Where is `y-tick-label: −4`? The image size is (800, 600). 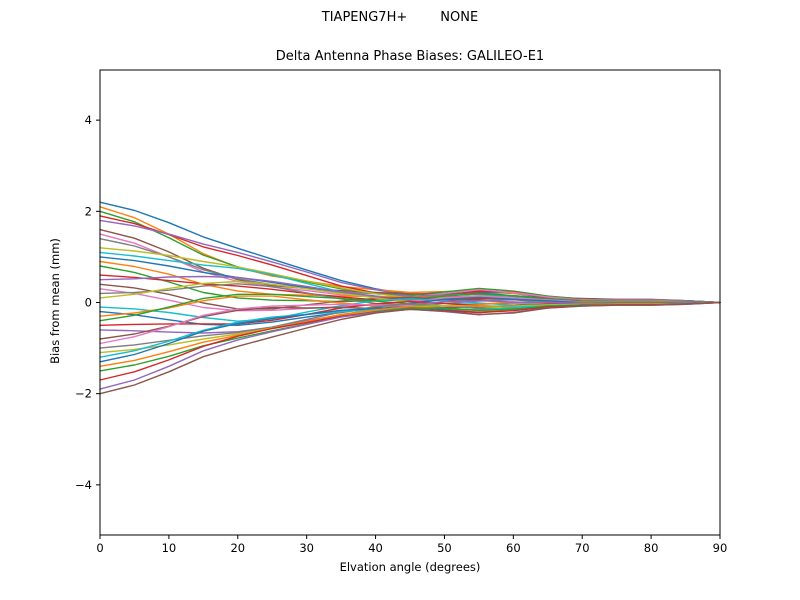
y-tick-label: −4 is located at coordinates (83, 485).